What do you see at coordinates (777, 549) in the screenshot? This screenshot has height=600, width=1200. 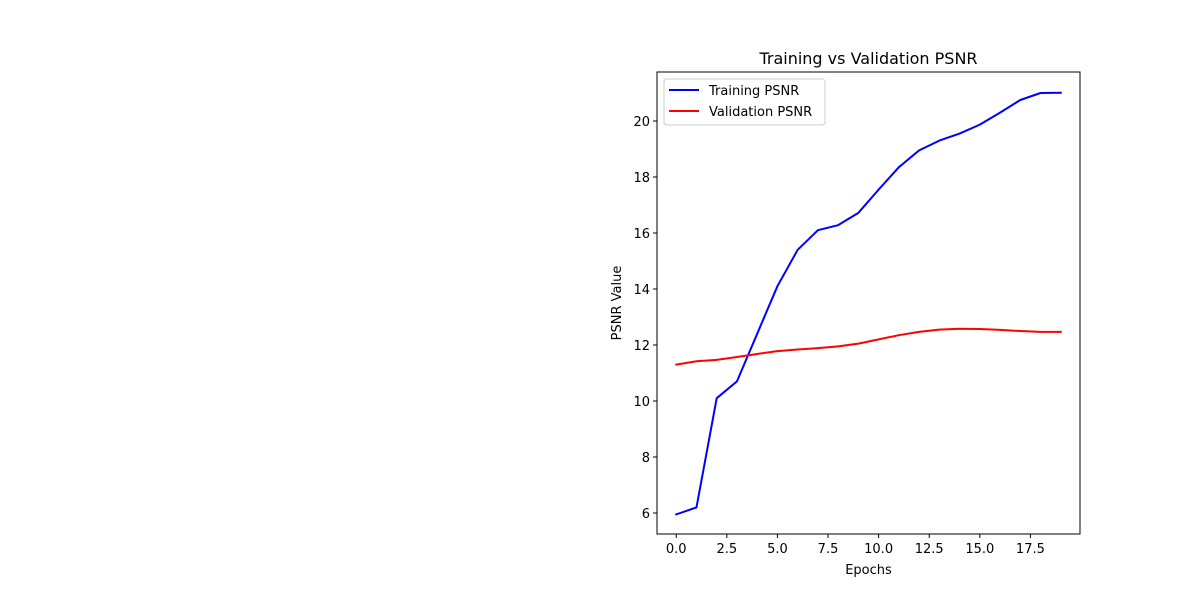 I see `x-tick-label: 5.0` at bounding box center [777, 549].